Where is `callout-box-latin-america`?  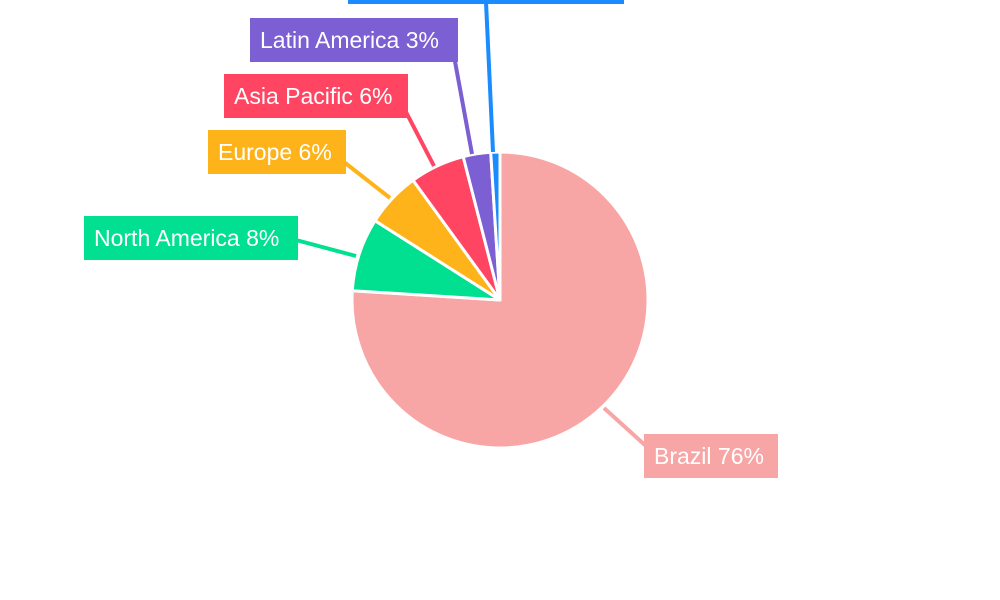
callout-box-latin-america is located at coordinates (354, 40).